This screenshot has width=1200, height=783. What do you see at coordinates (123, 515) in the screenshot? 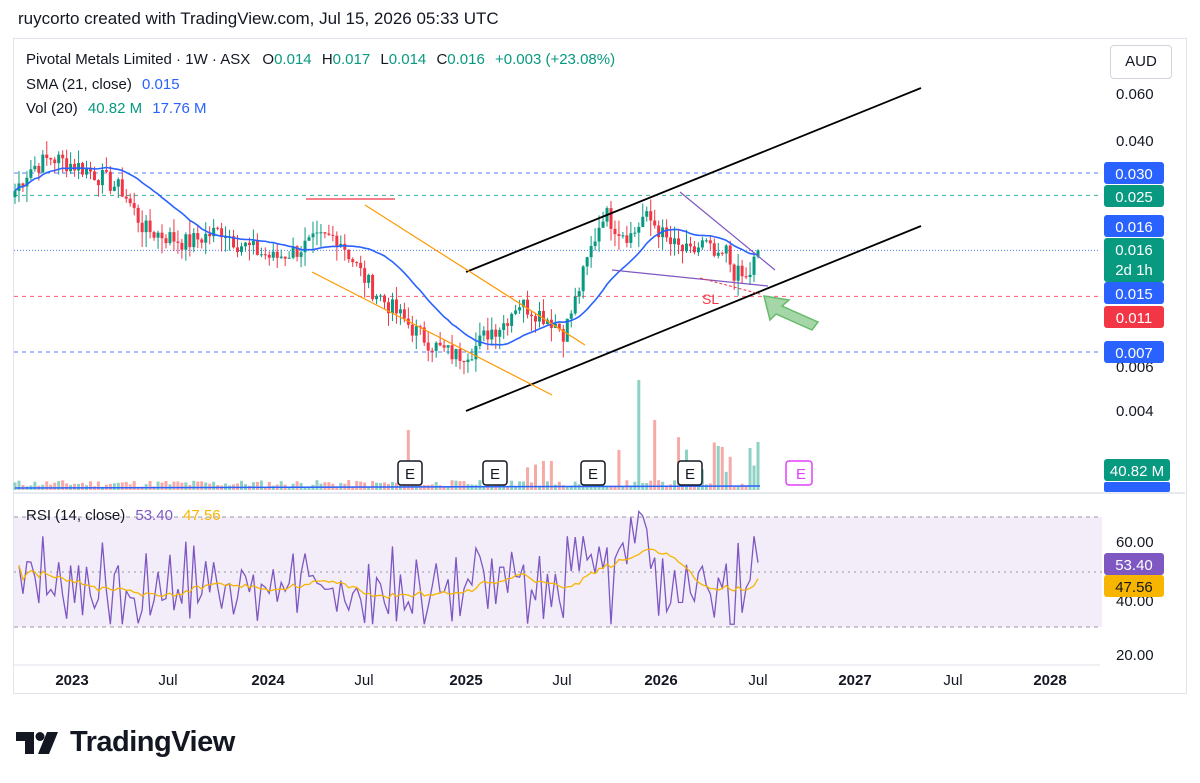
I see `rsi-legend: RSI (14, close) 53.40 47.56` at bounding box center [123, 515].